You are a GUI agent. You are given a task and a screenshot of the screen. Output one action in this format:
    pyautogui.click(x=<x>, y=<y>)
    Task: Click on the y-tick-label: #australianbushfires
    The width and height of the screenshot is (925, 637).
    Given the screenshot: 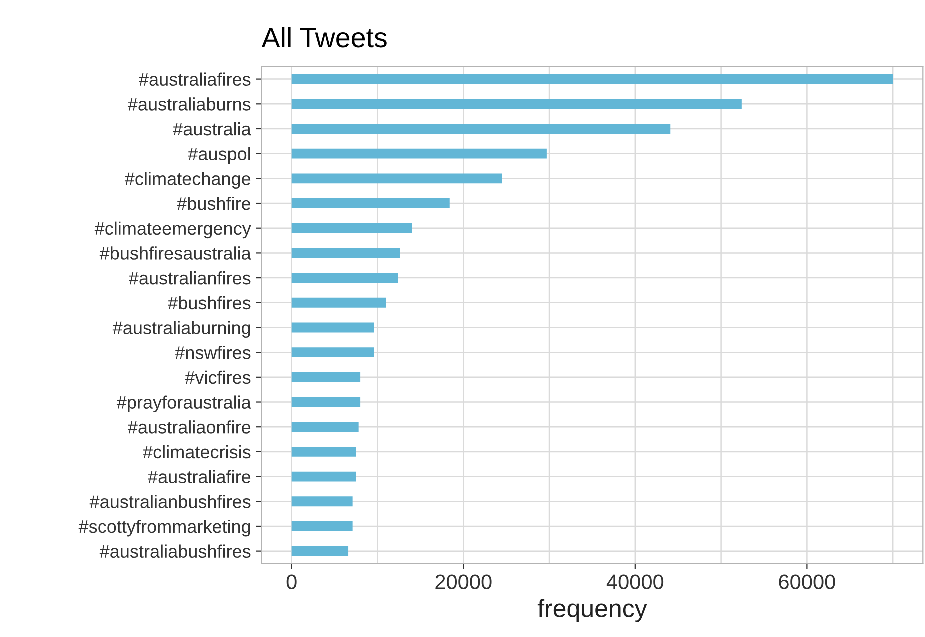 What is the action you would take?
    pyautogui.click(x=170, y=501)
    